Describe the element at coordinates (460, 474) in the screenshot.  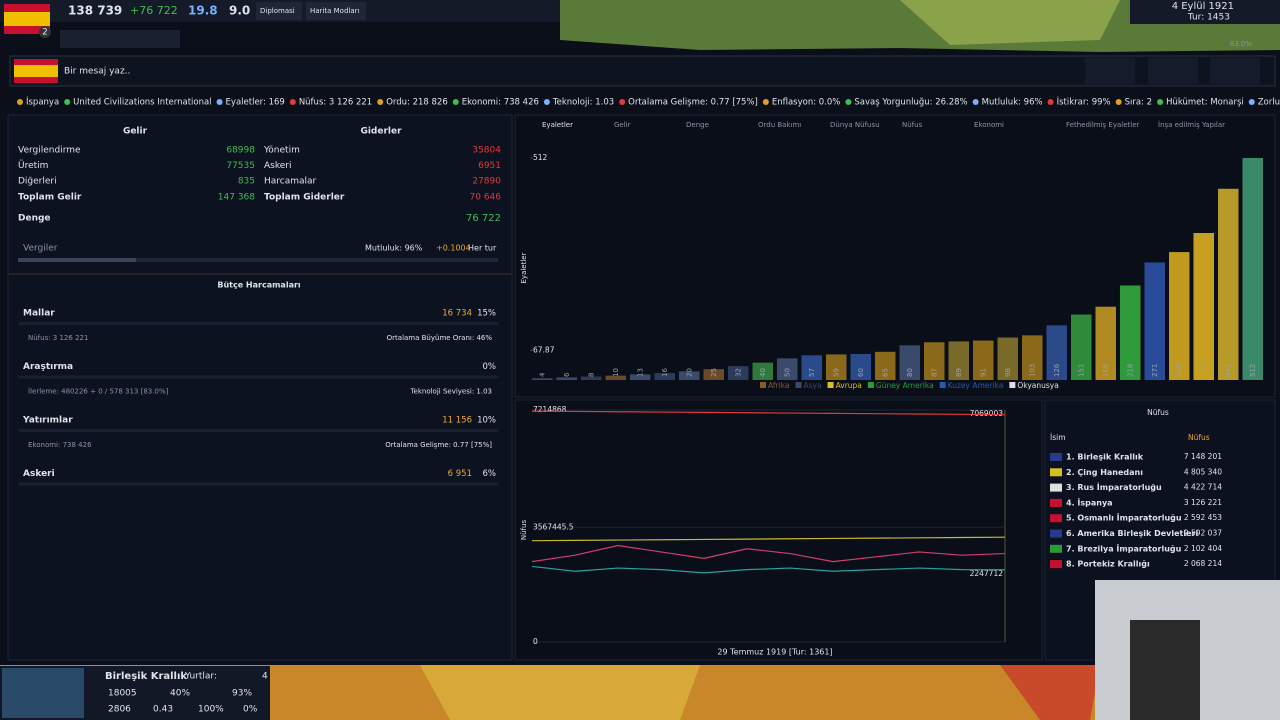
I see `spending-amount: 6 951` at that location.